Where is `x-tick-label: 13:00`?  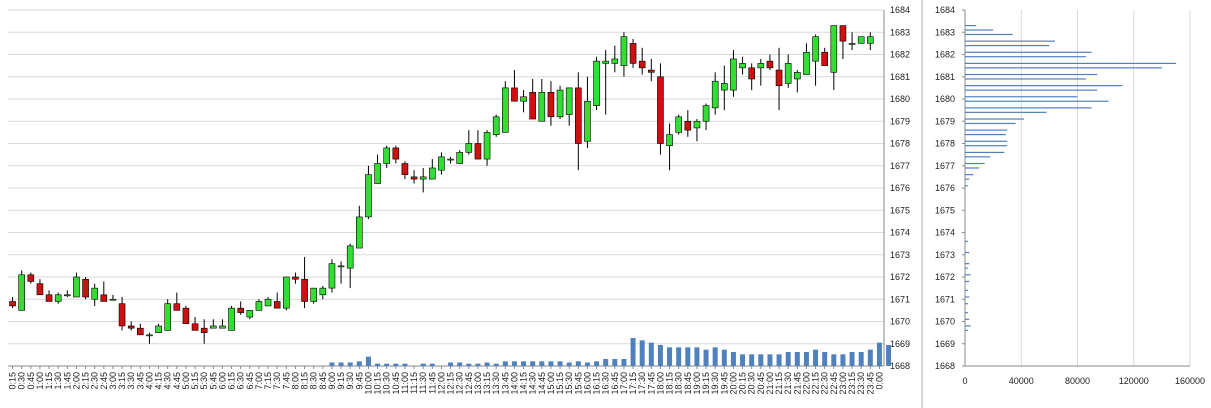 x-tick-label: 13:00 is located at coordinates (478, 383).